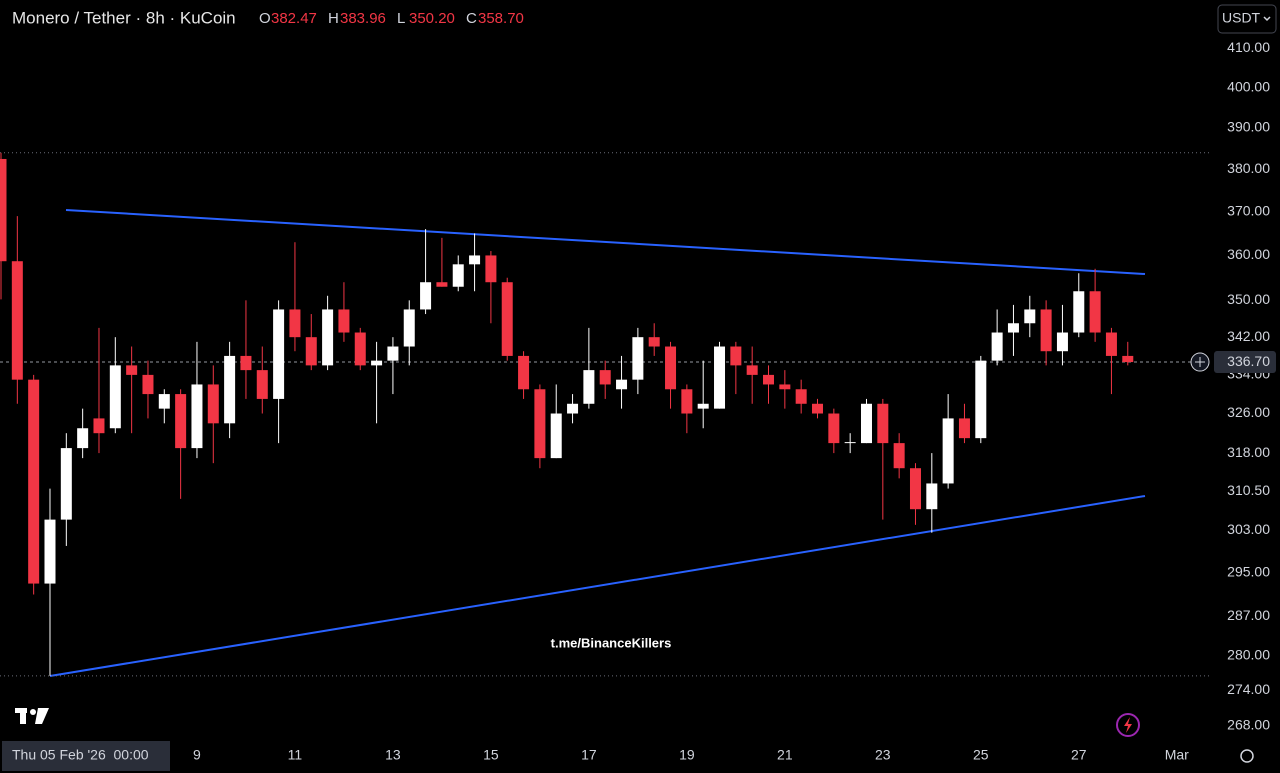 The image size is (1280, 773). Describe the element at coordinates (785, 755) in the screenshot. I see `x-tick-label: 21` at that location.